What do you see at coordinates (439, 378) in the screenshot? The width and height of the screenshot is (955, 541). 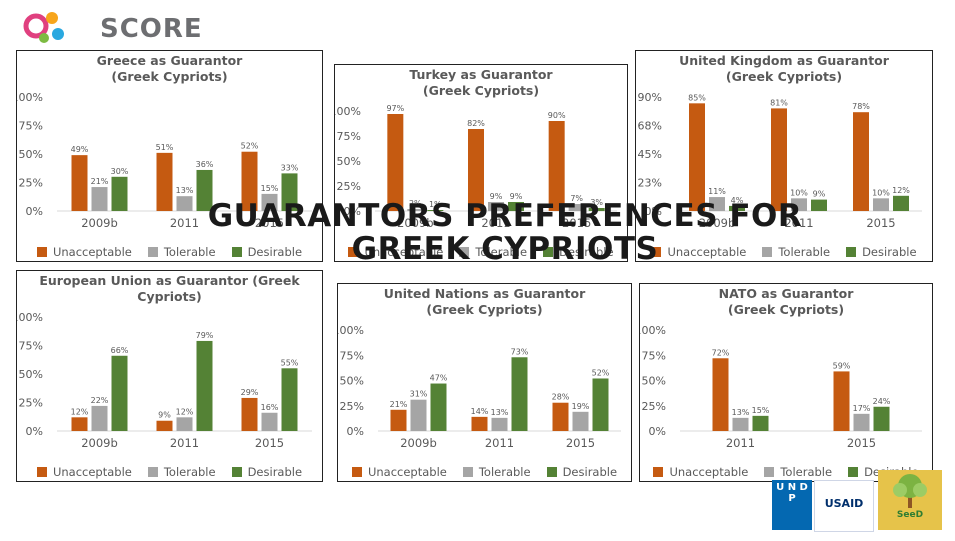 I see `data-label: 47%` at bounding box center [439, 378].